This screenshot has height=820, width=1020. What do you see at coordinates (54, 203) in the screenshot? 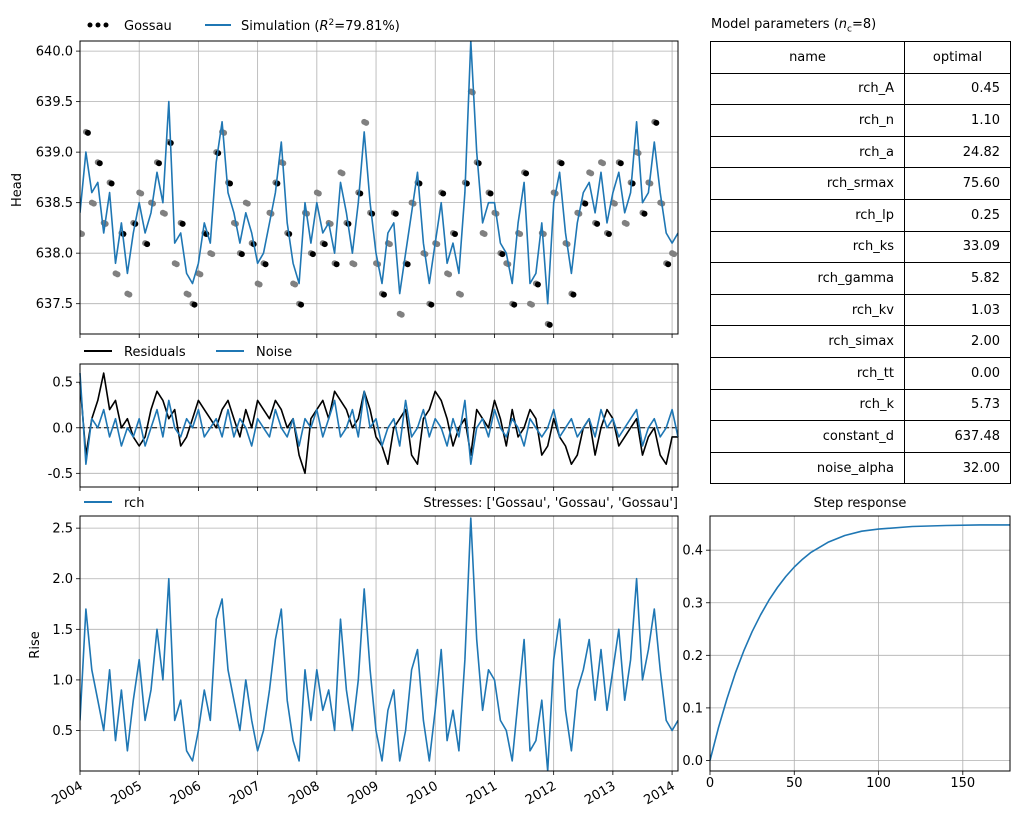
I see `y-tick-label: 638.5` at bounding box center [54, 203].